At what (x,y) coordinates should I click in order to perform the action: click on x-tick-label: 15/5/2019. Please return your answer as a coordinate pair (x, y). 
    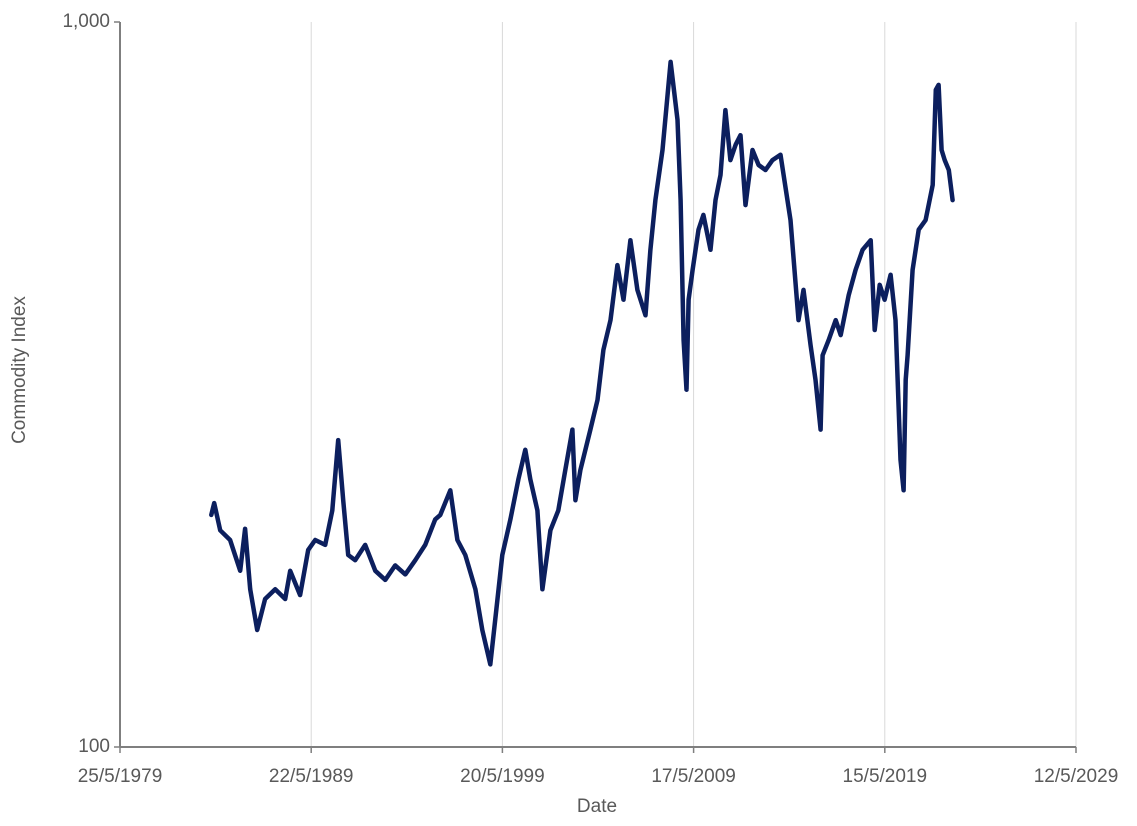
    Looking at the image, I should click on (885, 776).